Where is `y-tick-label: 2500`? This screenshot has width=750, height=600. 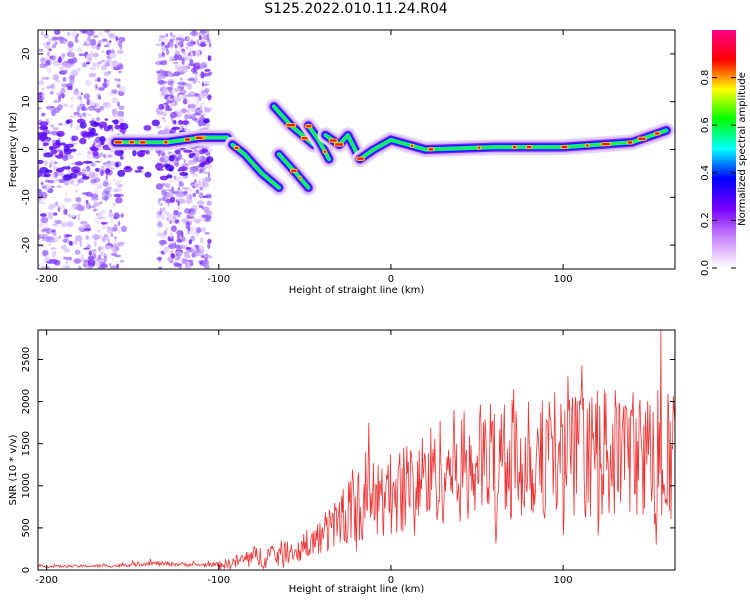 y-tick-label: 2500 is located at coordinates (26, 359).